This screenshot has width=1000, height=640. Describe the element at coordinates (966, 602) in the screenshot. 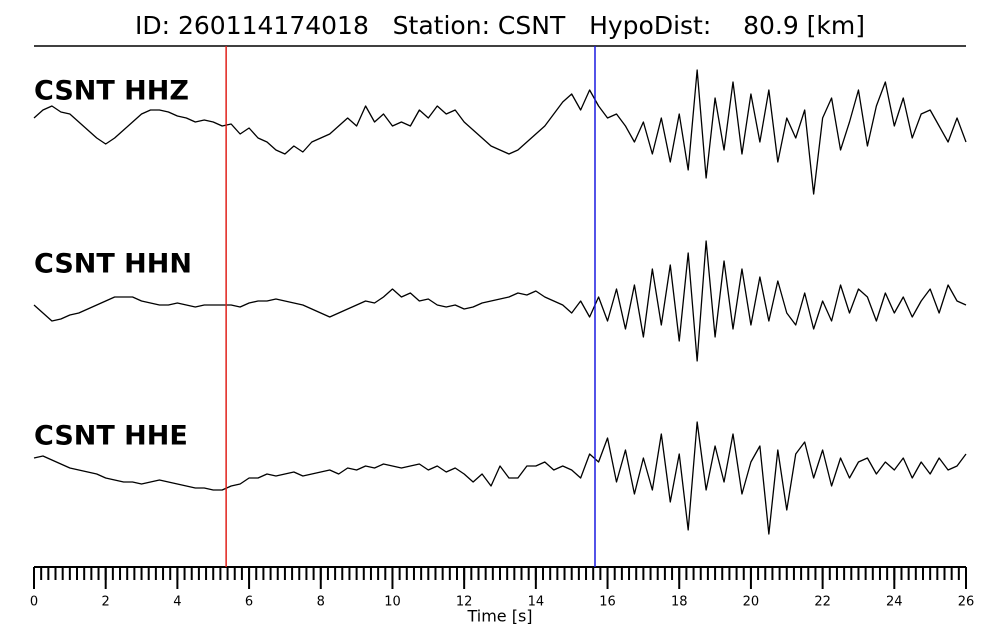

I see `x-tick-label: 26` at that location.